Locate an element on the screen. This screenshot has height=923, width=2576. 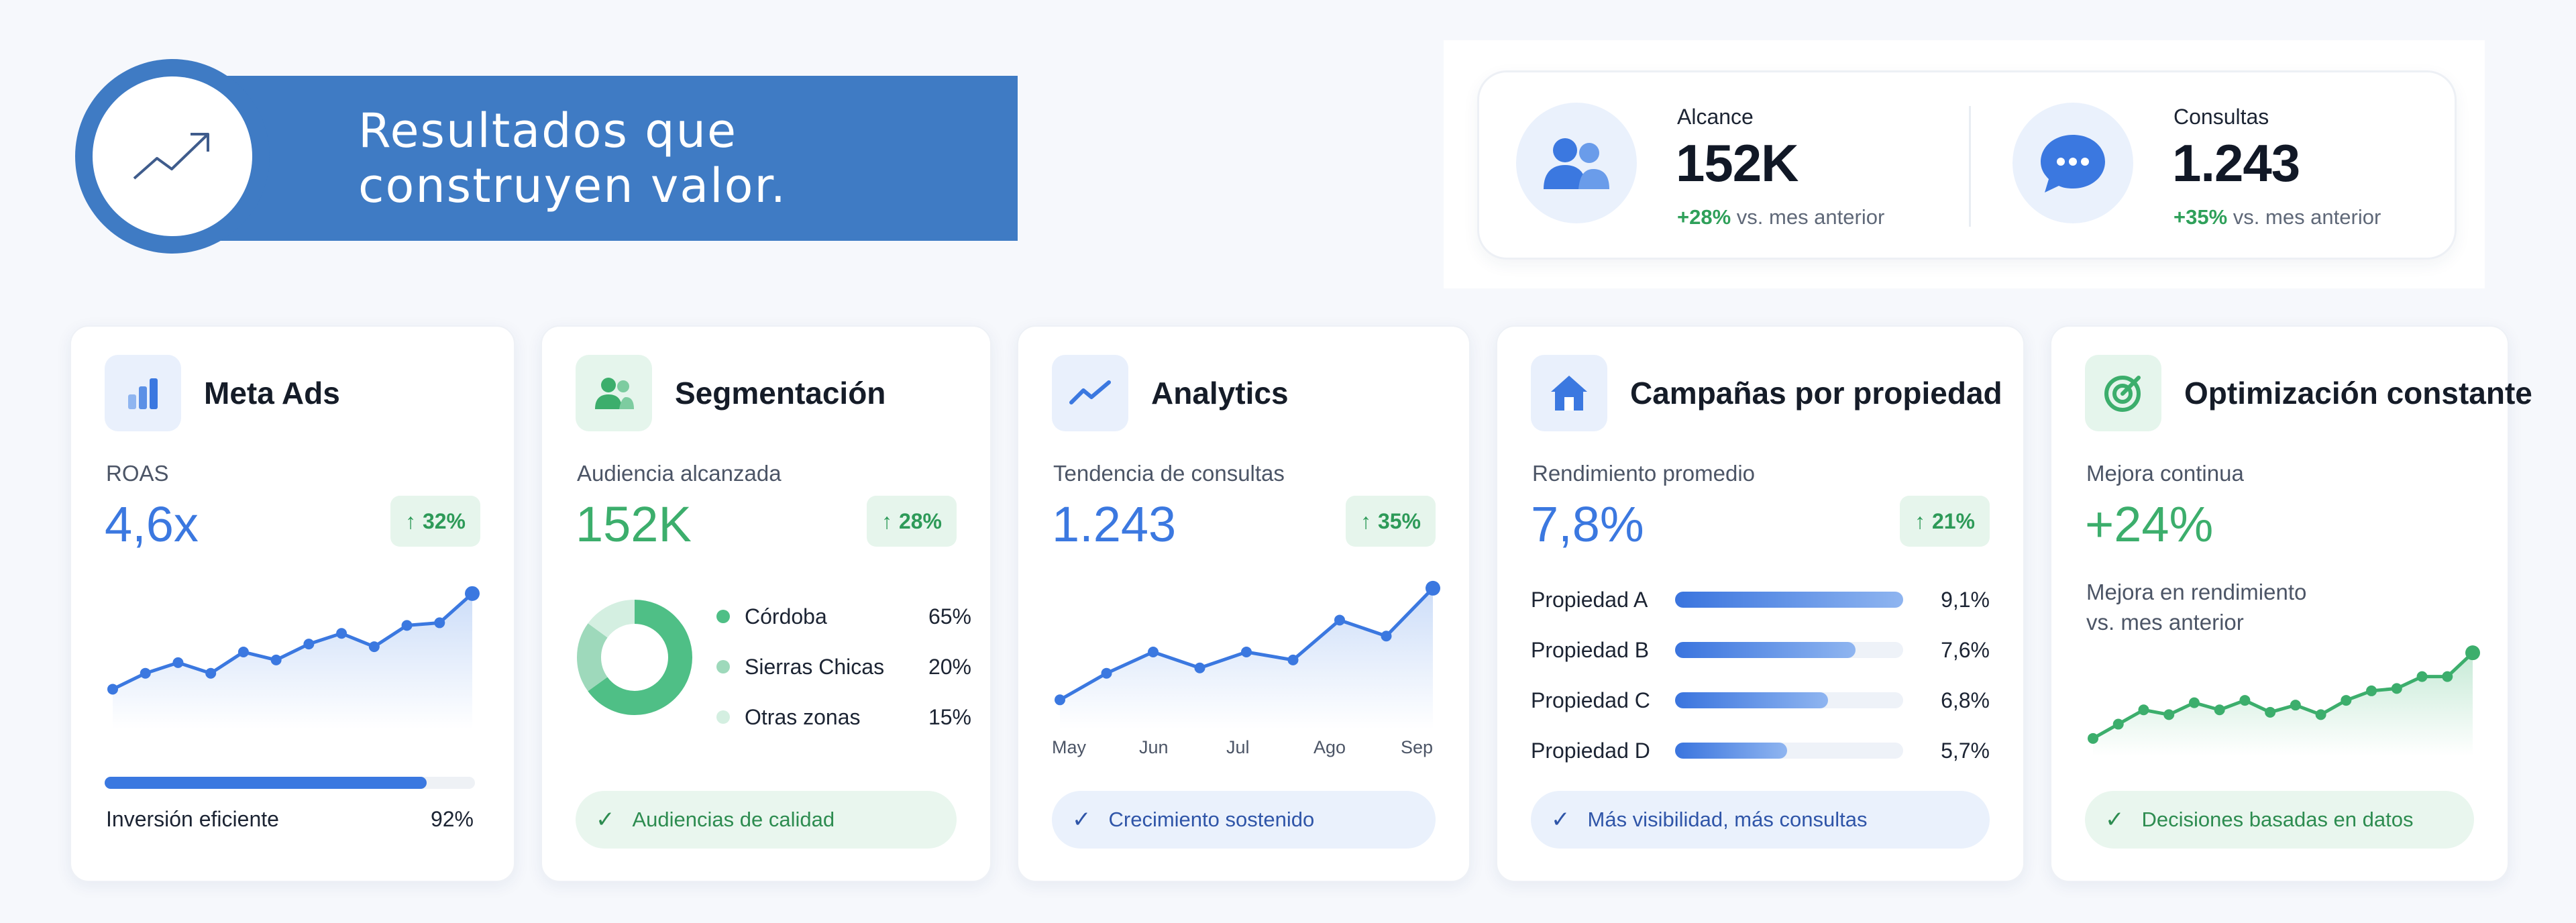
growth-badge-value: 32% is located at coordinates (444, 520).